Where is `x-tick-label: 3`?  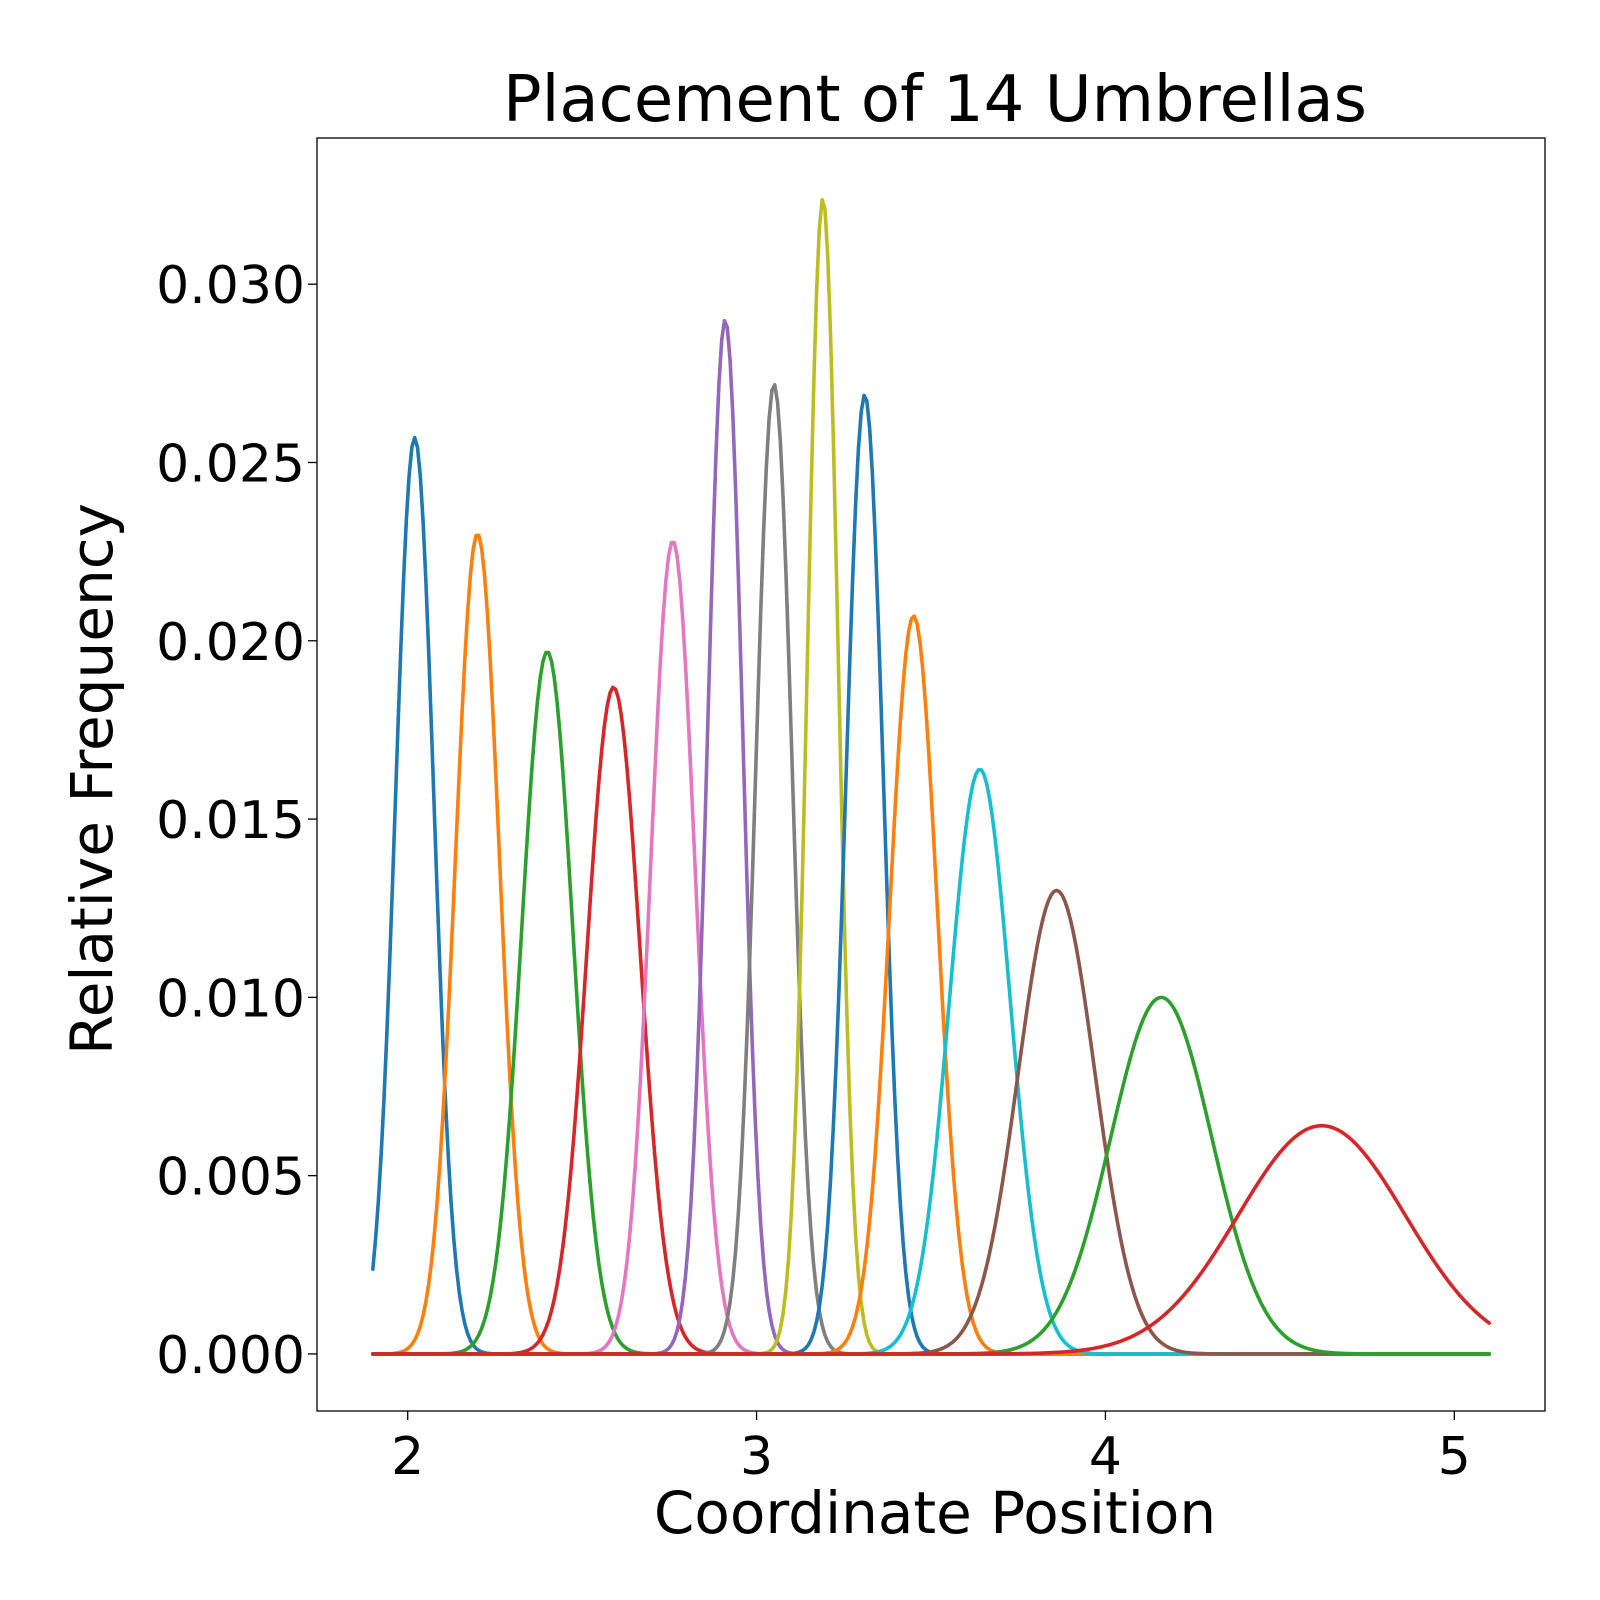
x-tick-label: 3 is located at coordinates (756, 1457).